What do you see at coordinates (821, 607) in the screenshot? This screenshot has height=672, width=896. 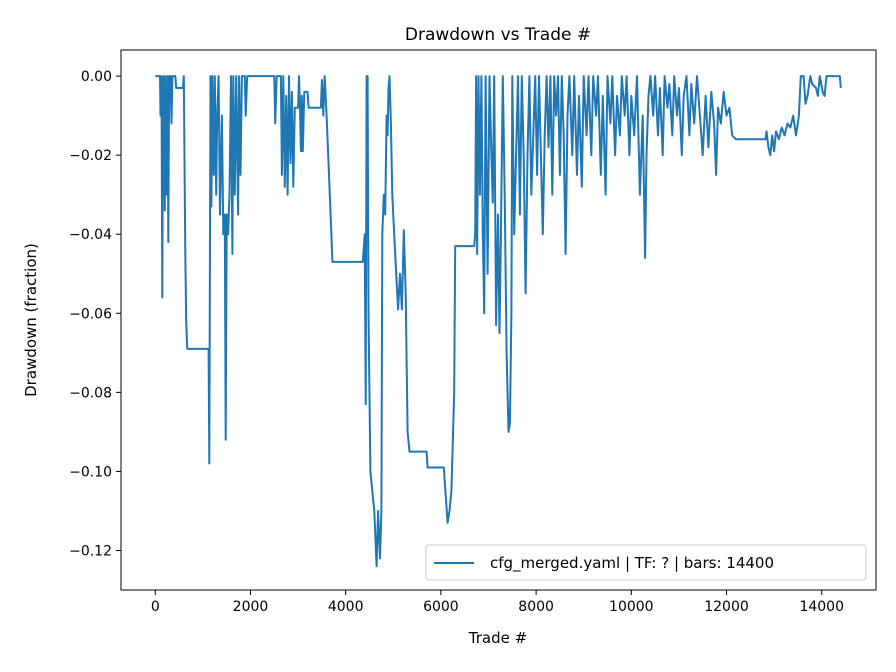 I see `x-tick-label: 14000` at bounding box center [821, 607].